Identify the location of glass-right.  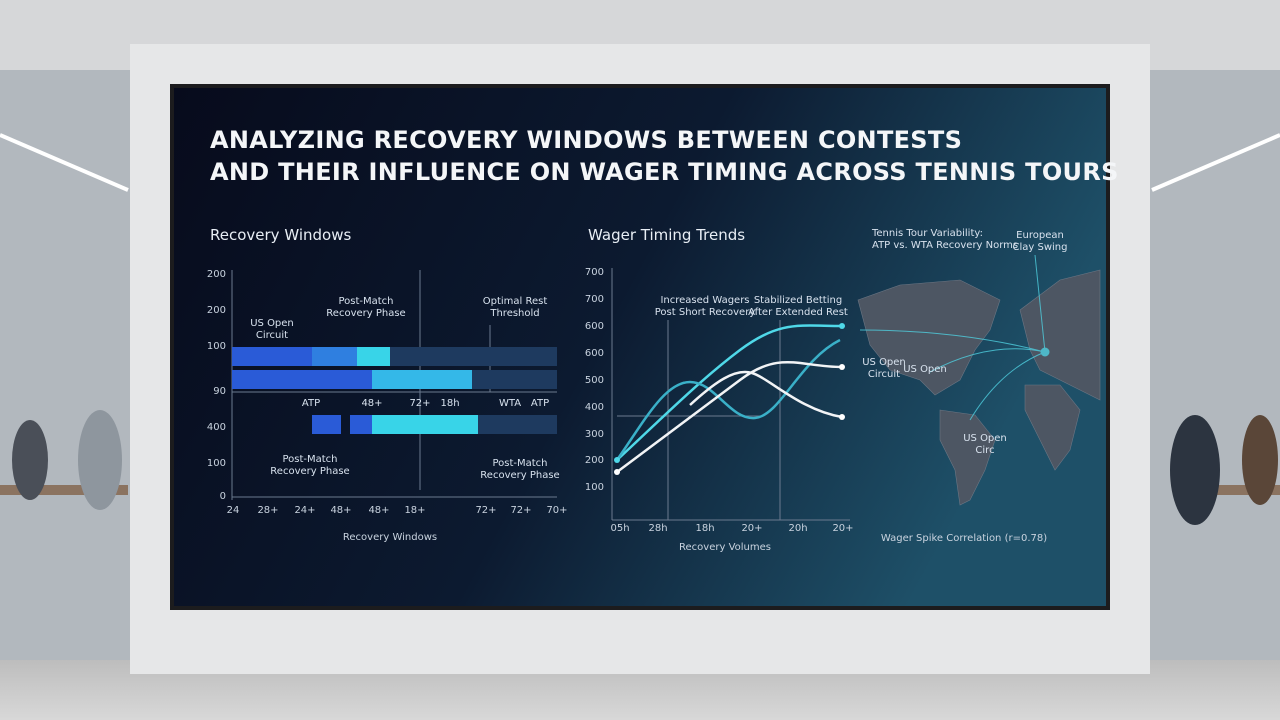
(1215, 365).